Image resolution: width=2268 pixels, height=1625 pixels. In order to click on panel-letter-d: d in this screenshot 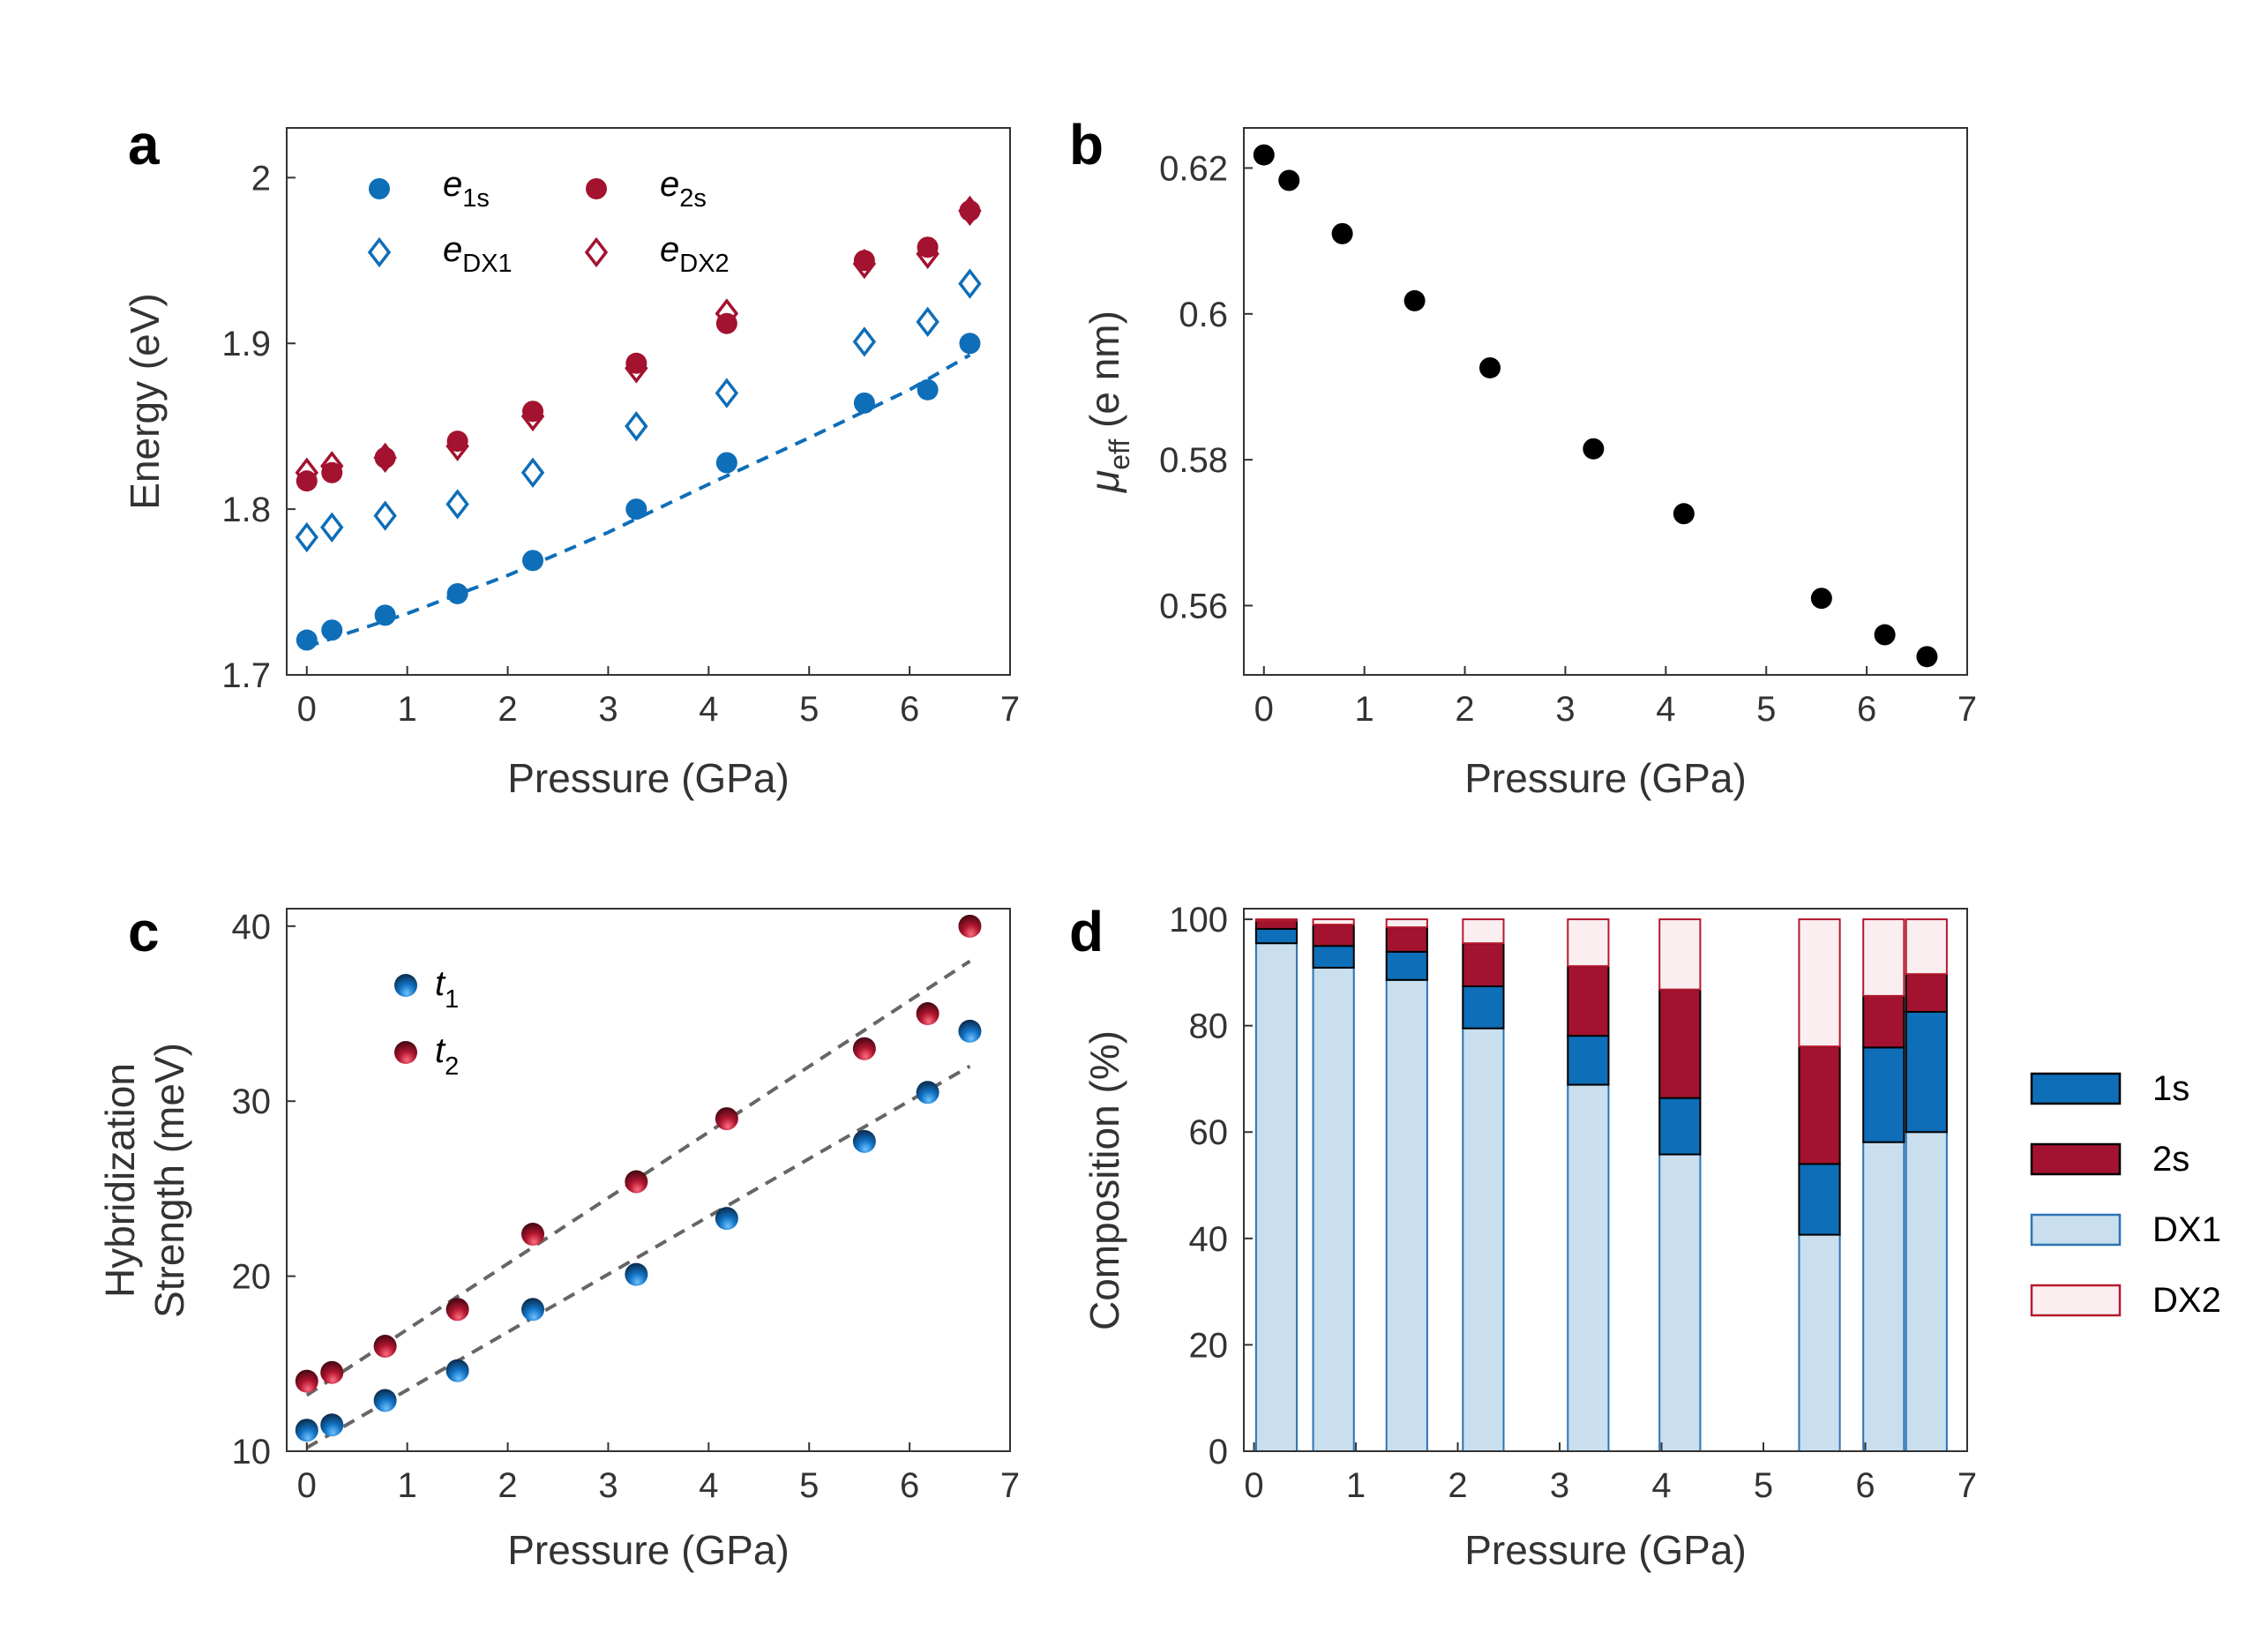, I will do `click(1086, 931)`.